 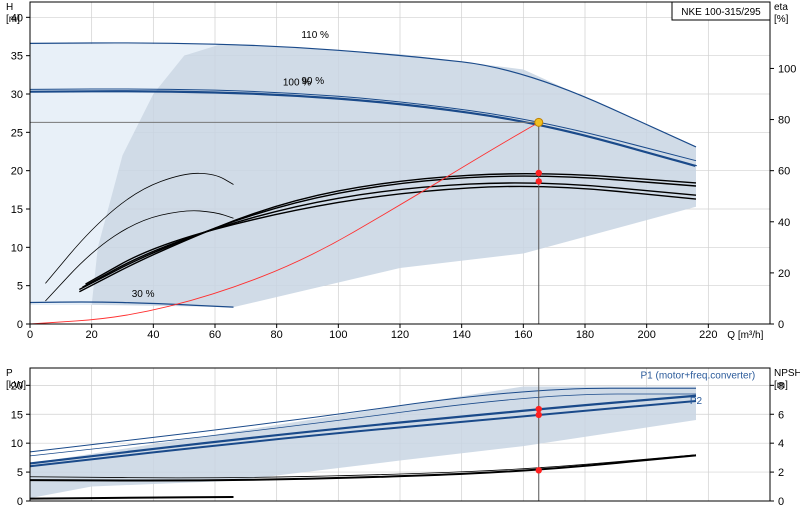 I want to click on head_chart-yrtick-label-0: 0, so click(x=781, y=325).